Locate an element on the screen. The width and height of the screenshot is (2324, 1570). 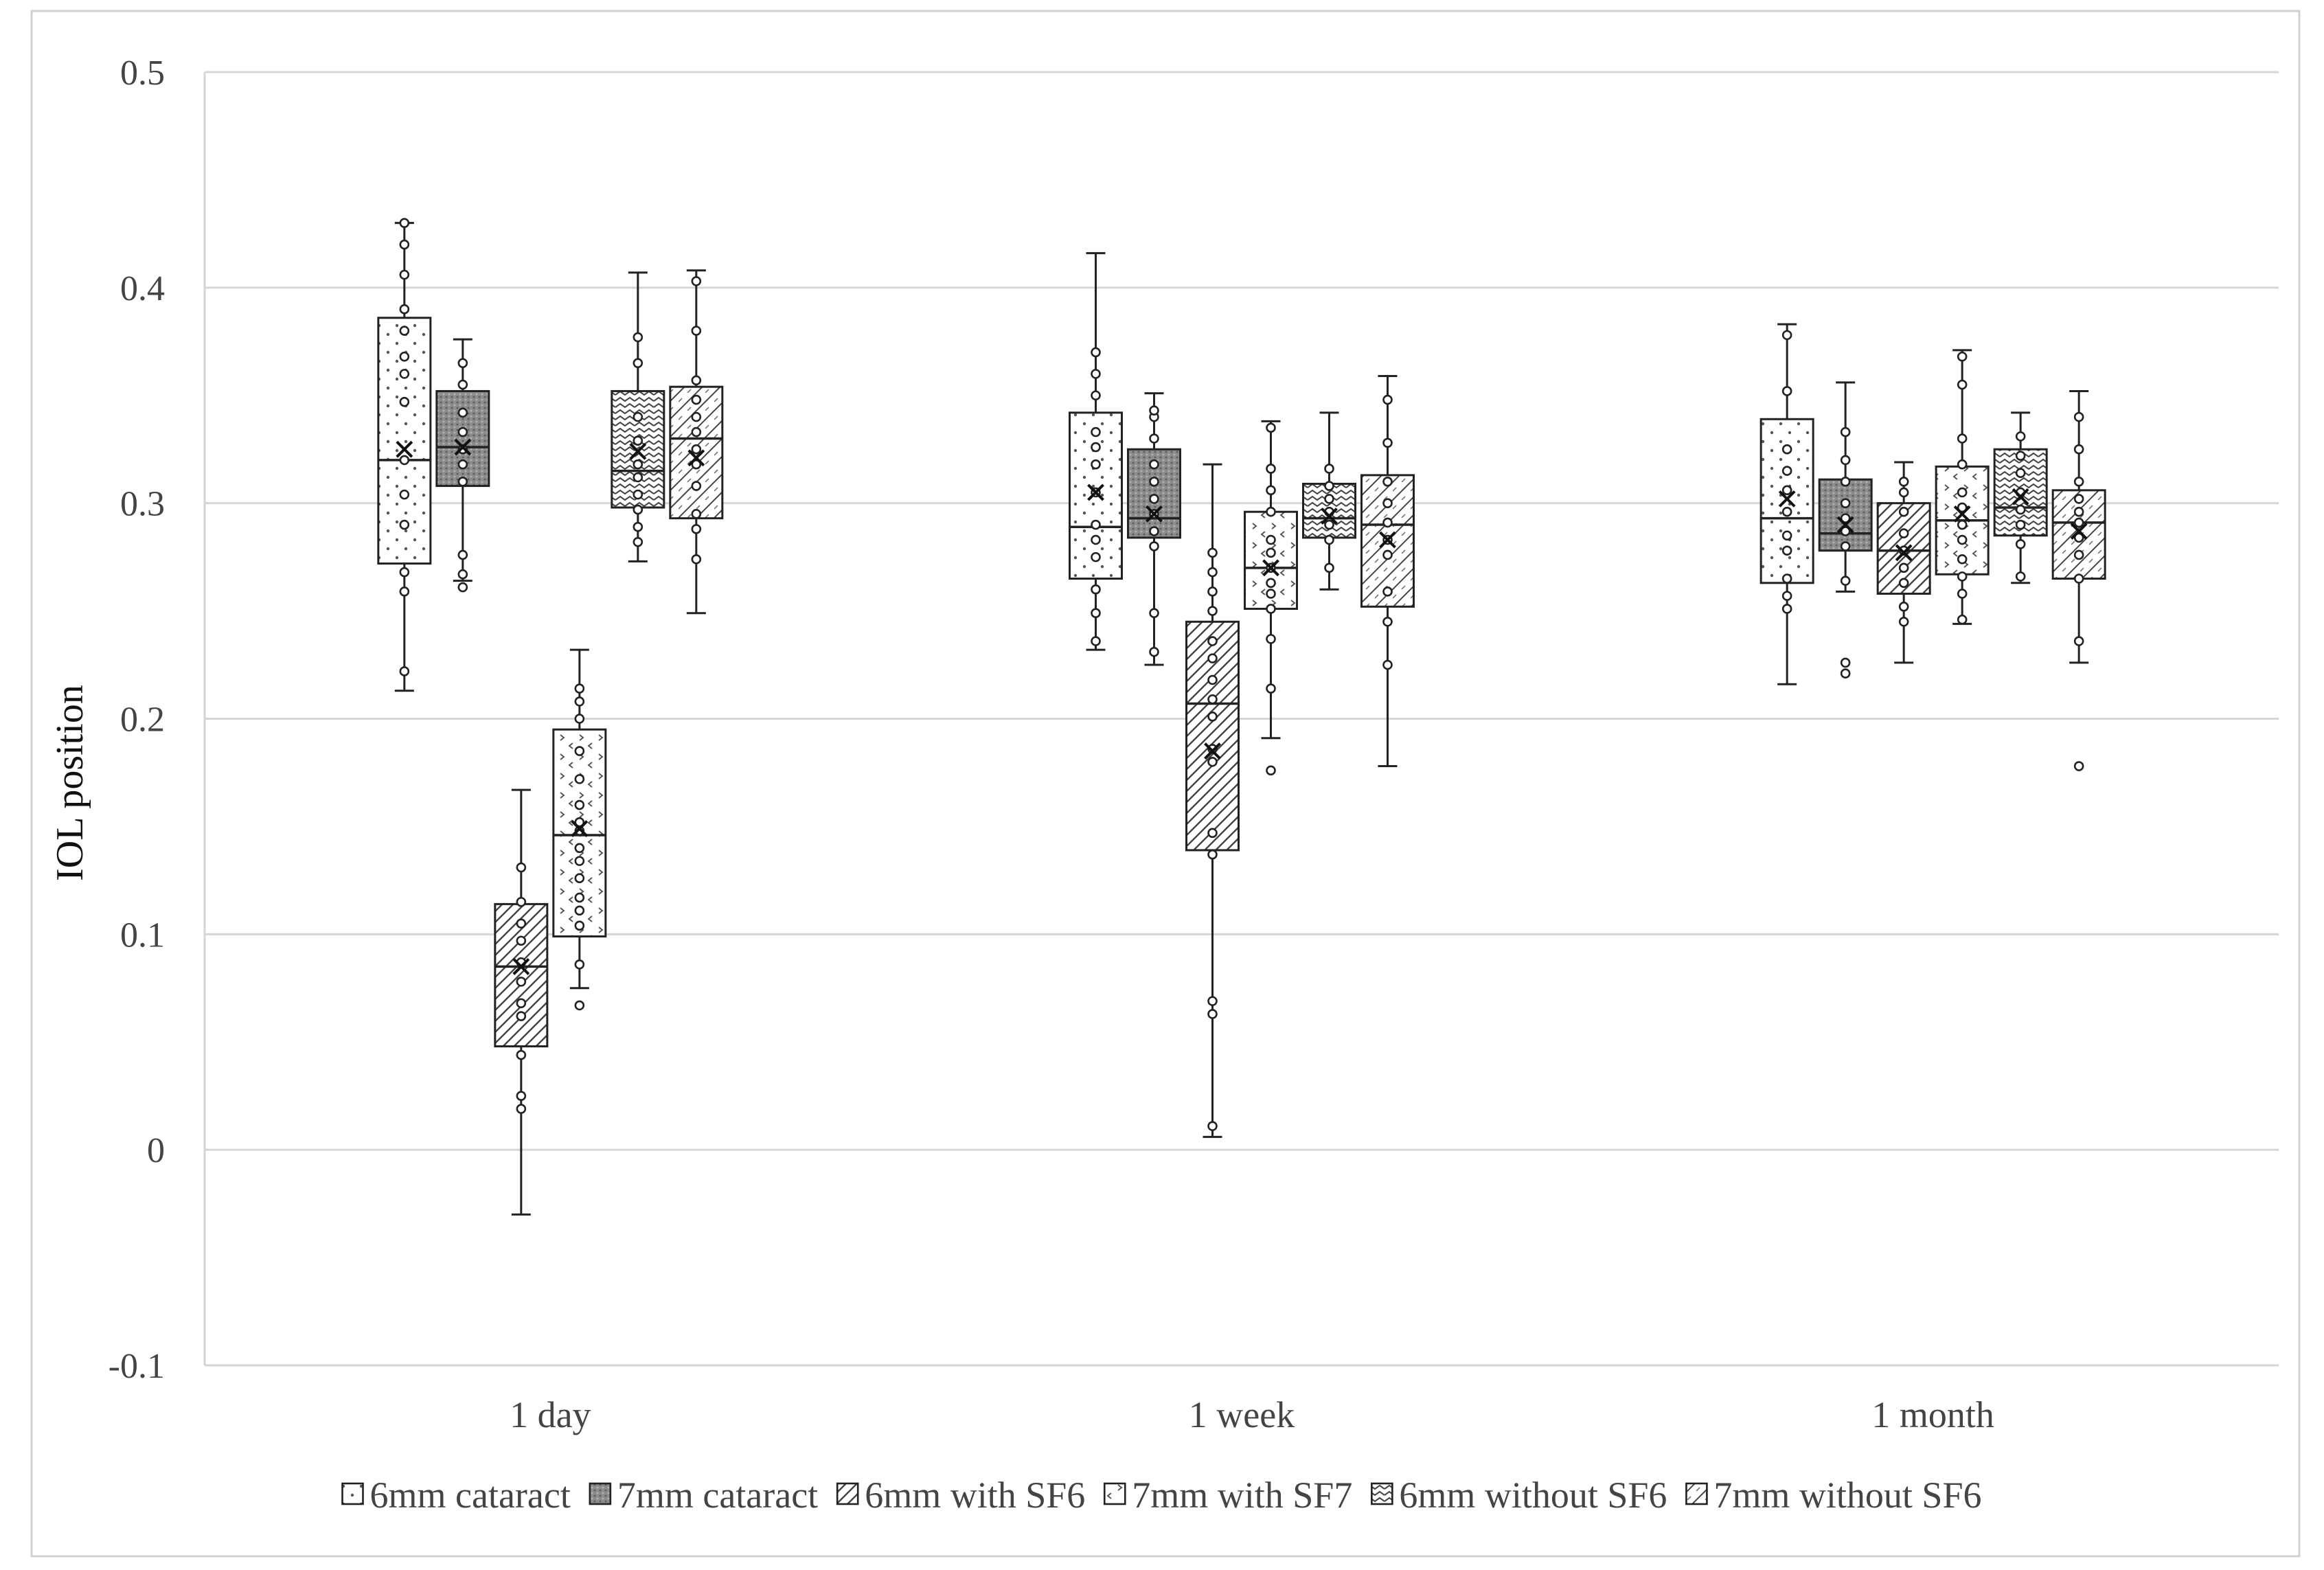
y-axis-ticks: -0.1 0 0.1 0.2 0.3 0.4 0.5 is located at coordinates (137, 720).